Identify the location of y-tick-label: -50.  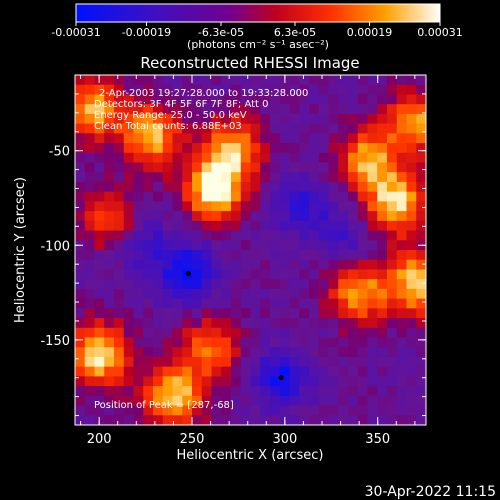
(59, 152).